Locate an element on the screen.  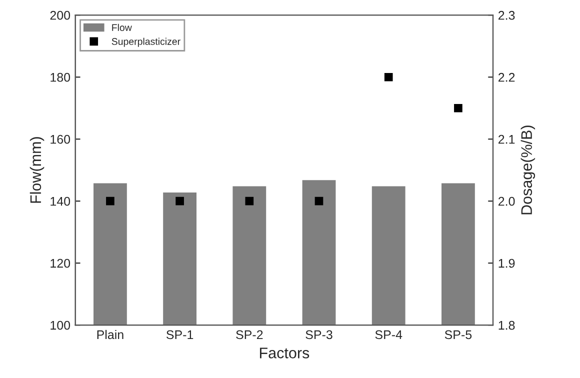
x-tick-label: SP-5 is located at coordinates (458, 335).